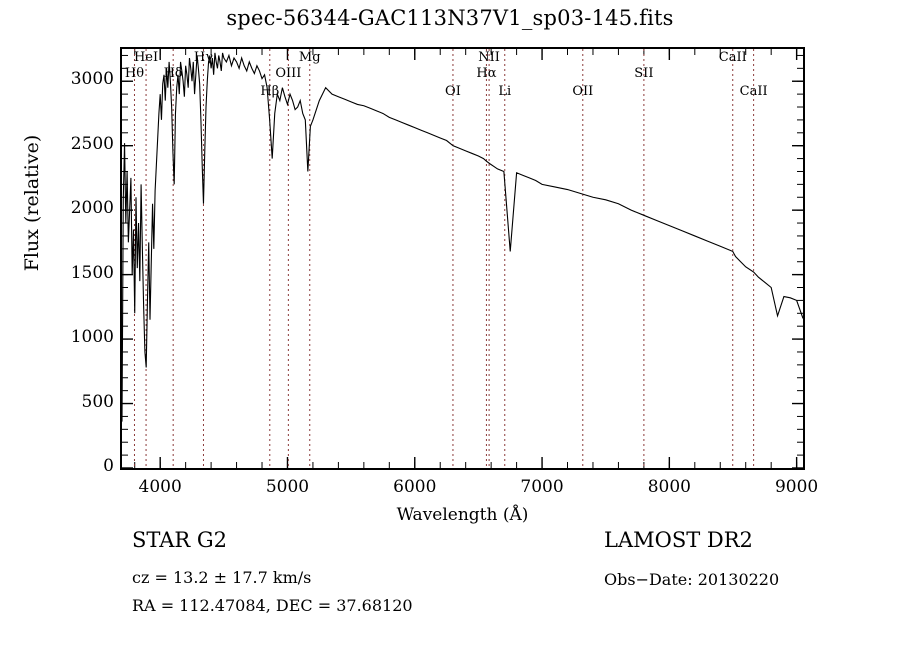 Image resolution: width=900 pixels, height=649 pixels. What do you see at coordinates (542, 487) in the screenshot?
I see `x-tick-label: 7000` at bounding box center [542, 487].